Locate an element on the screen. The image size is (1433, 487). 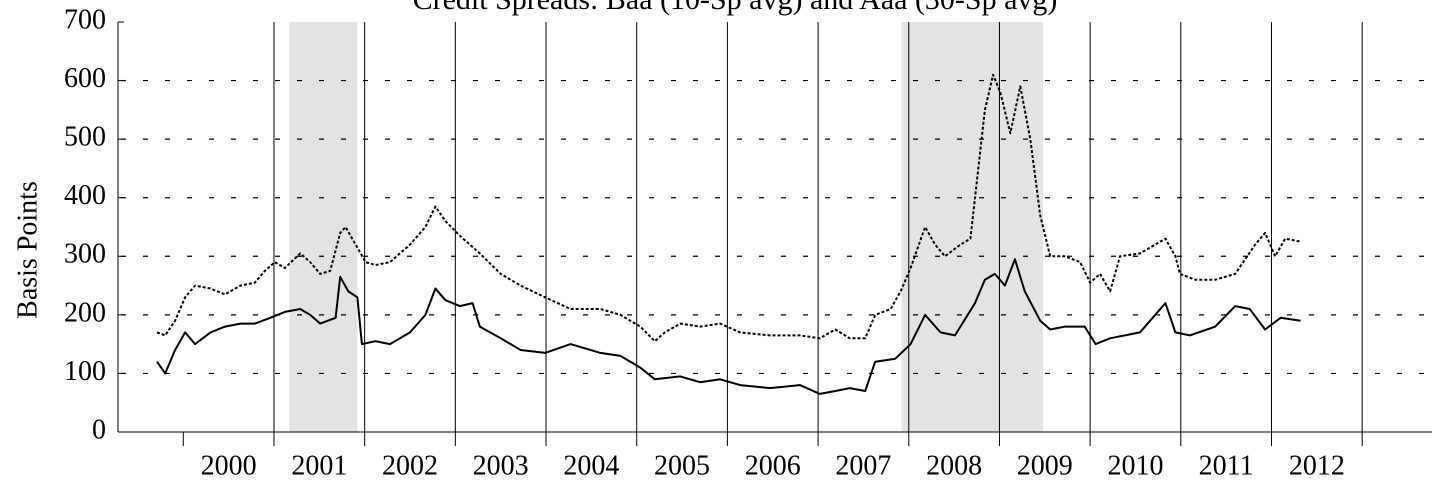
x-tick-label: 2007 is located at coordinates (863, 465).